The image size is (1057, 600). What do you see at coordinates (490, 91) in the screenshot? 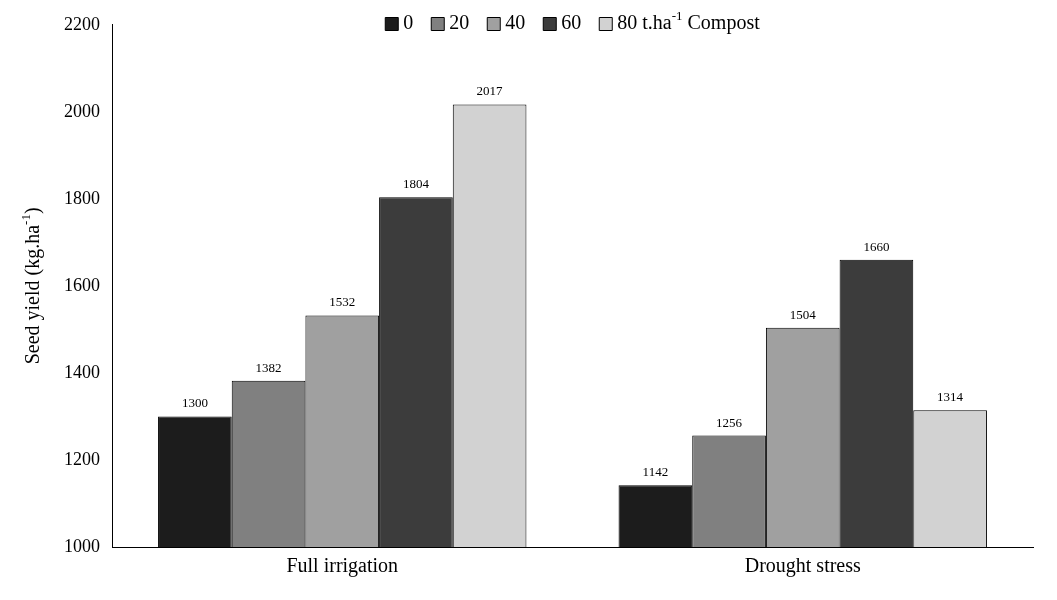
I see `data-label: 2017` at bounding box center [490, 91].